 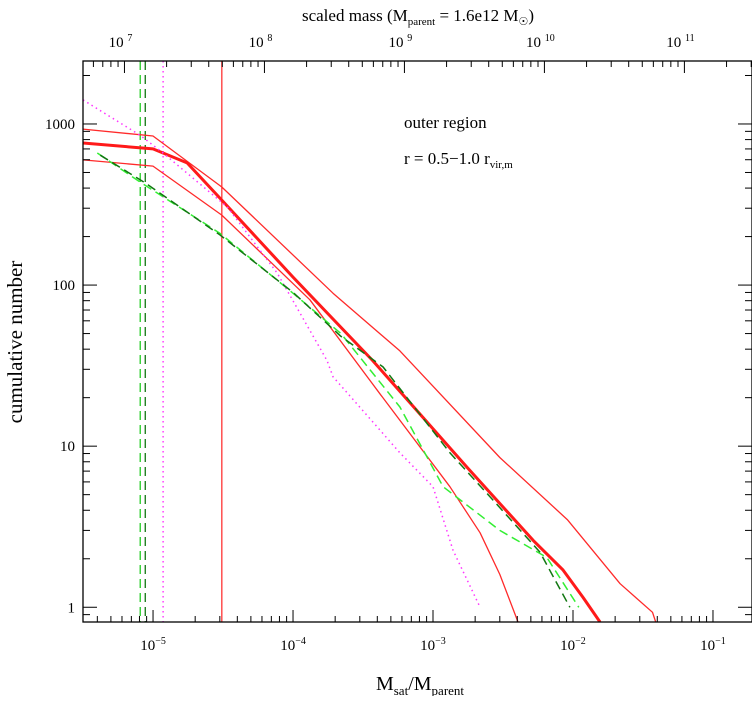 What do you see at coordinates (153, 645) in the screenshot?
I see `x-tick-label: 10⁻⁵` at bounding box center [153, 645].